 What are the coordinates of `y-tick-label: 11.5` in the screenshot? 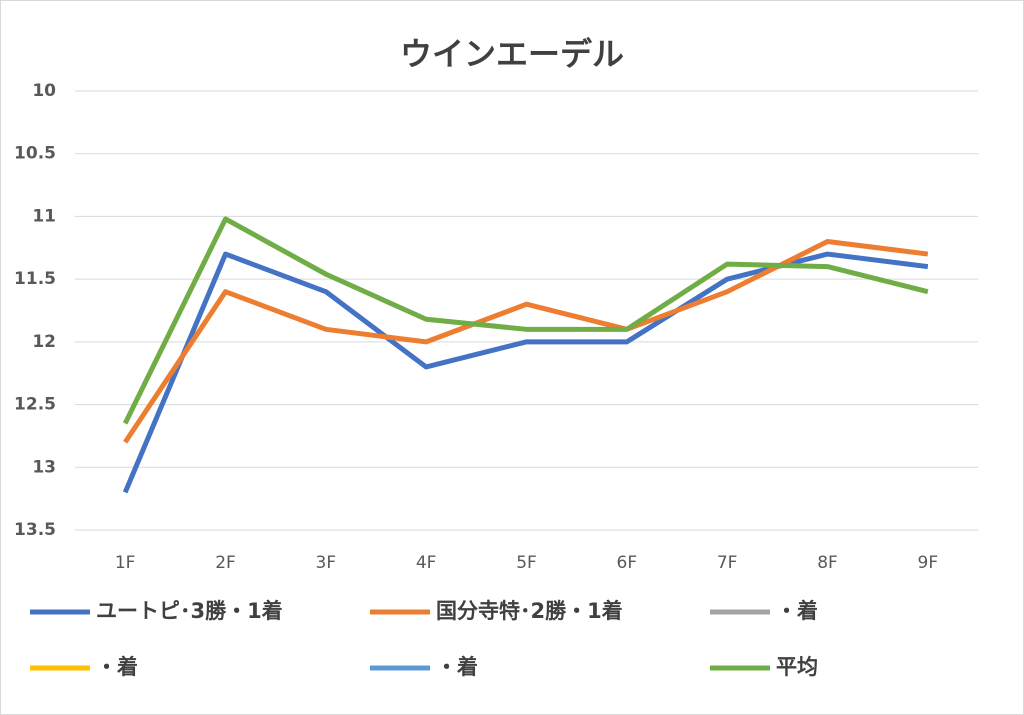 It's located at (35, 279).